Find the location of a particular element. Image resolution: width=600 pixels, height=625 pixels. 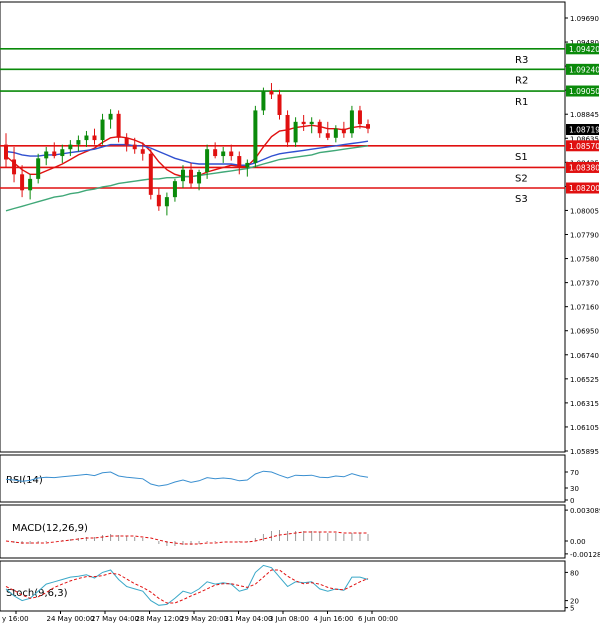

stoch-signal-line is located at coordinates (187, 586).